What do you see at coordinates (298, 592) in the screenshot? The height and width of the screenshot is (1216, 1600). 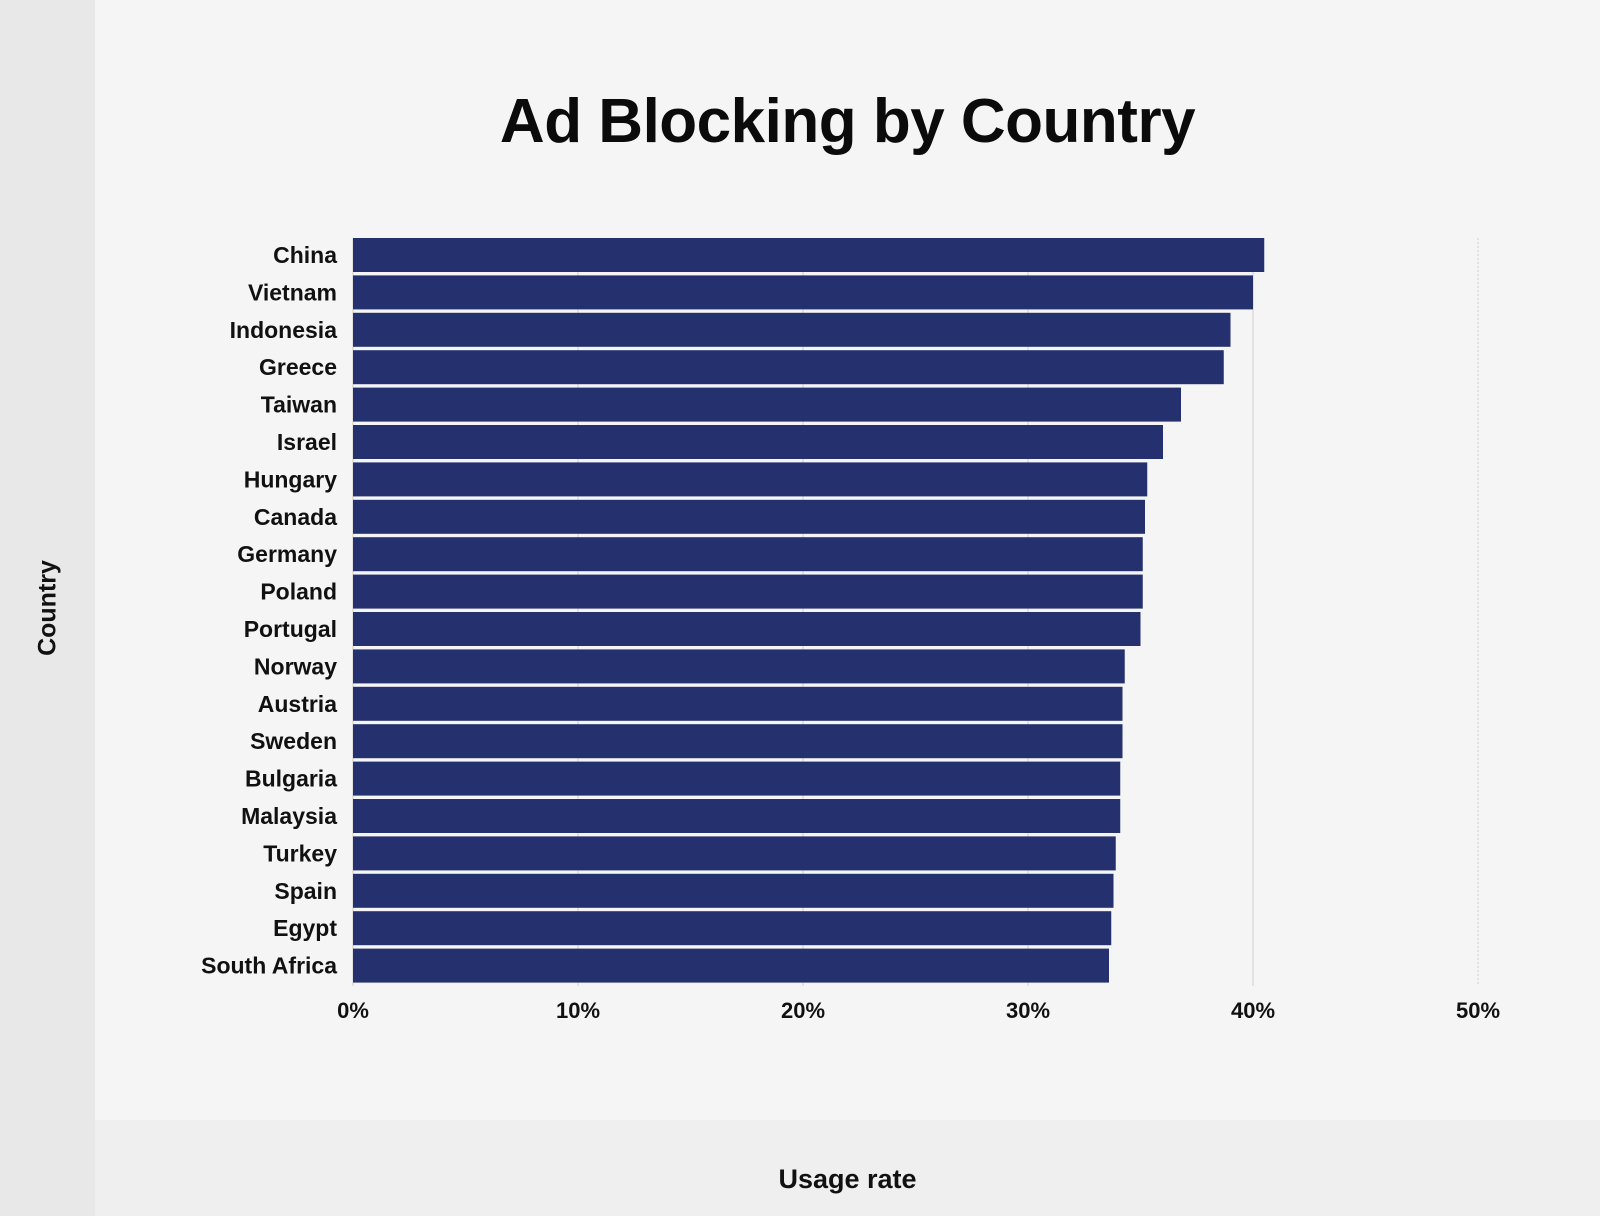 I see `category-label: Poland` at bounding box center [298, 592].